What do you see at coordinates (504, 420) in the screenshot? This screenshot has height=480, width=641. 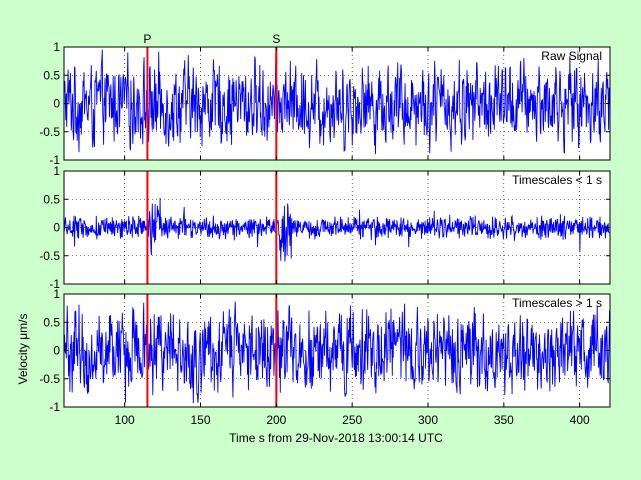 I see `x-tick-label: 350` at bounding box center [504, 420].